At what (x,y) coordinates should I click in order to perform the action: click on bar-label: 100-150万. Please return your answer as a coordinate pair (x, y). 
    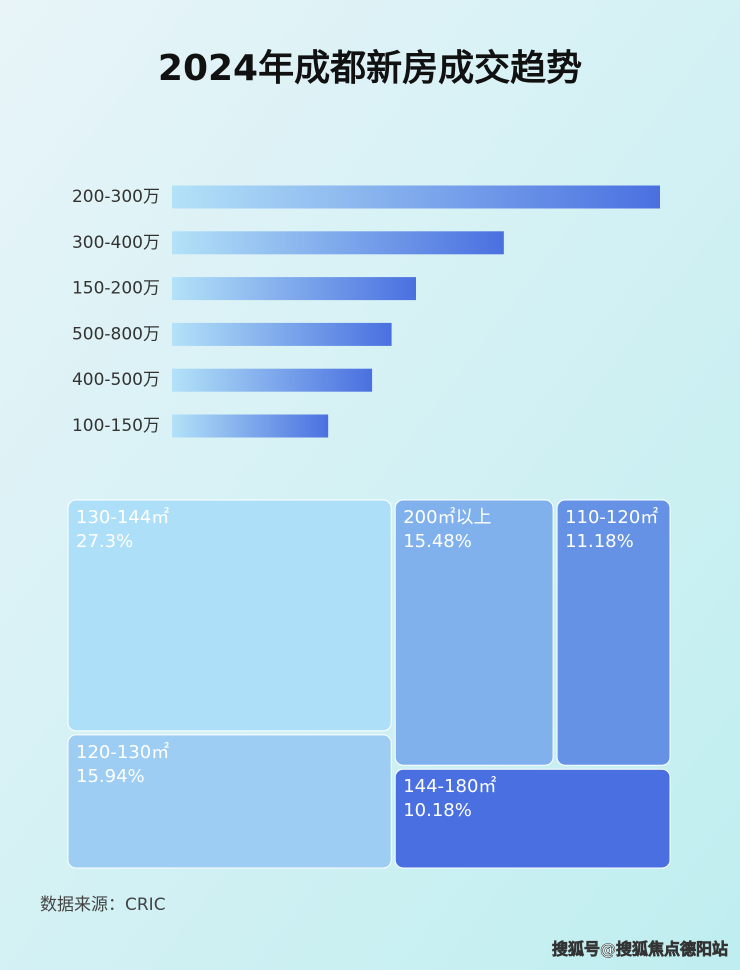
    Looking at the image, I should click on (116, 426).